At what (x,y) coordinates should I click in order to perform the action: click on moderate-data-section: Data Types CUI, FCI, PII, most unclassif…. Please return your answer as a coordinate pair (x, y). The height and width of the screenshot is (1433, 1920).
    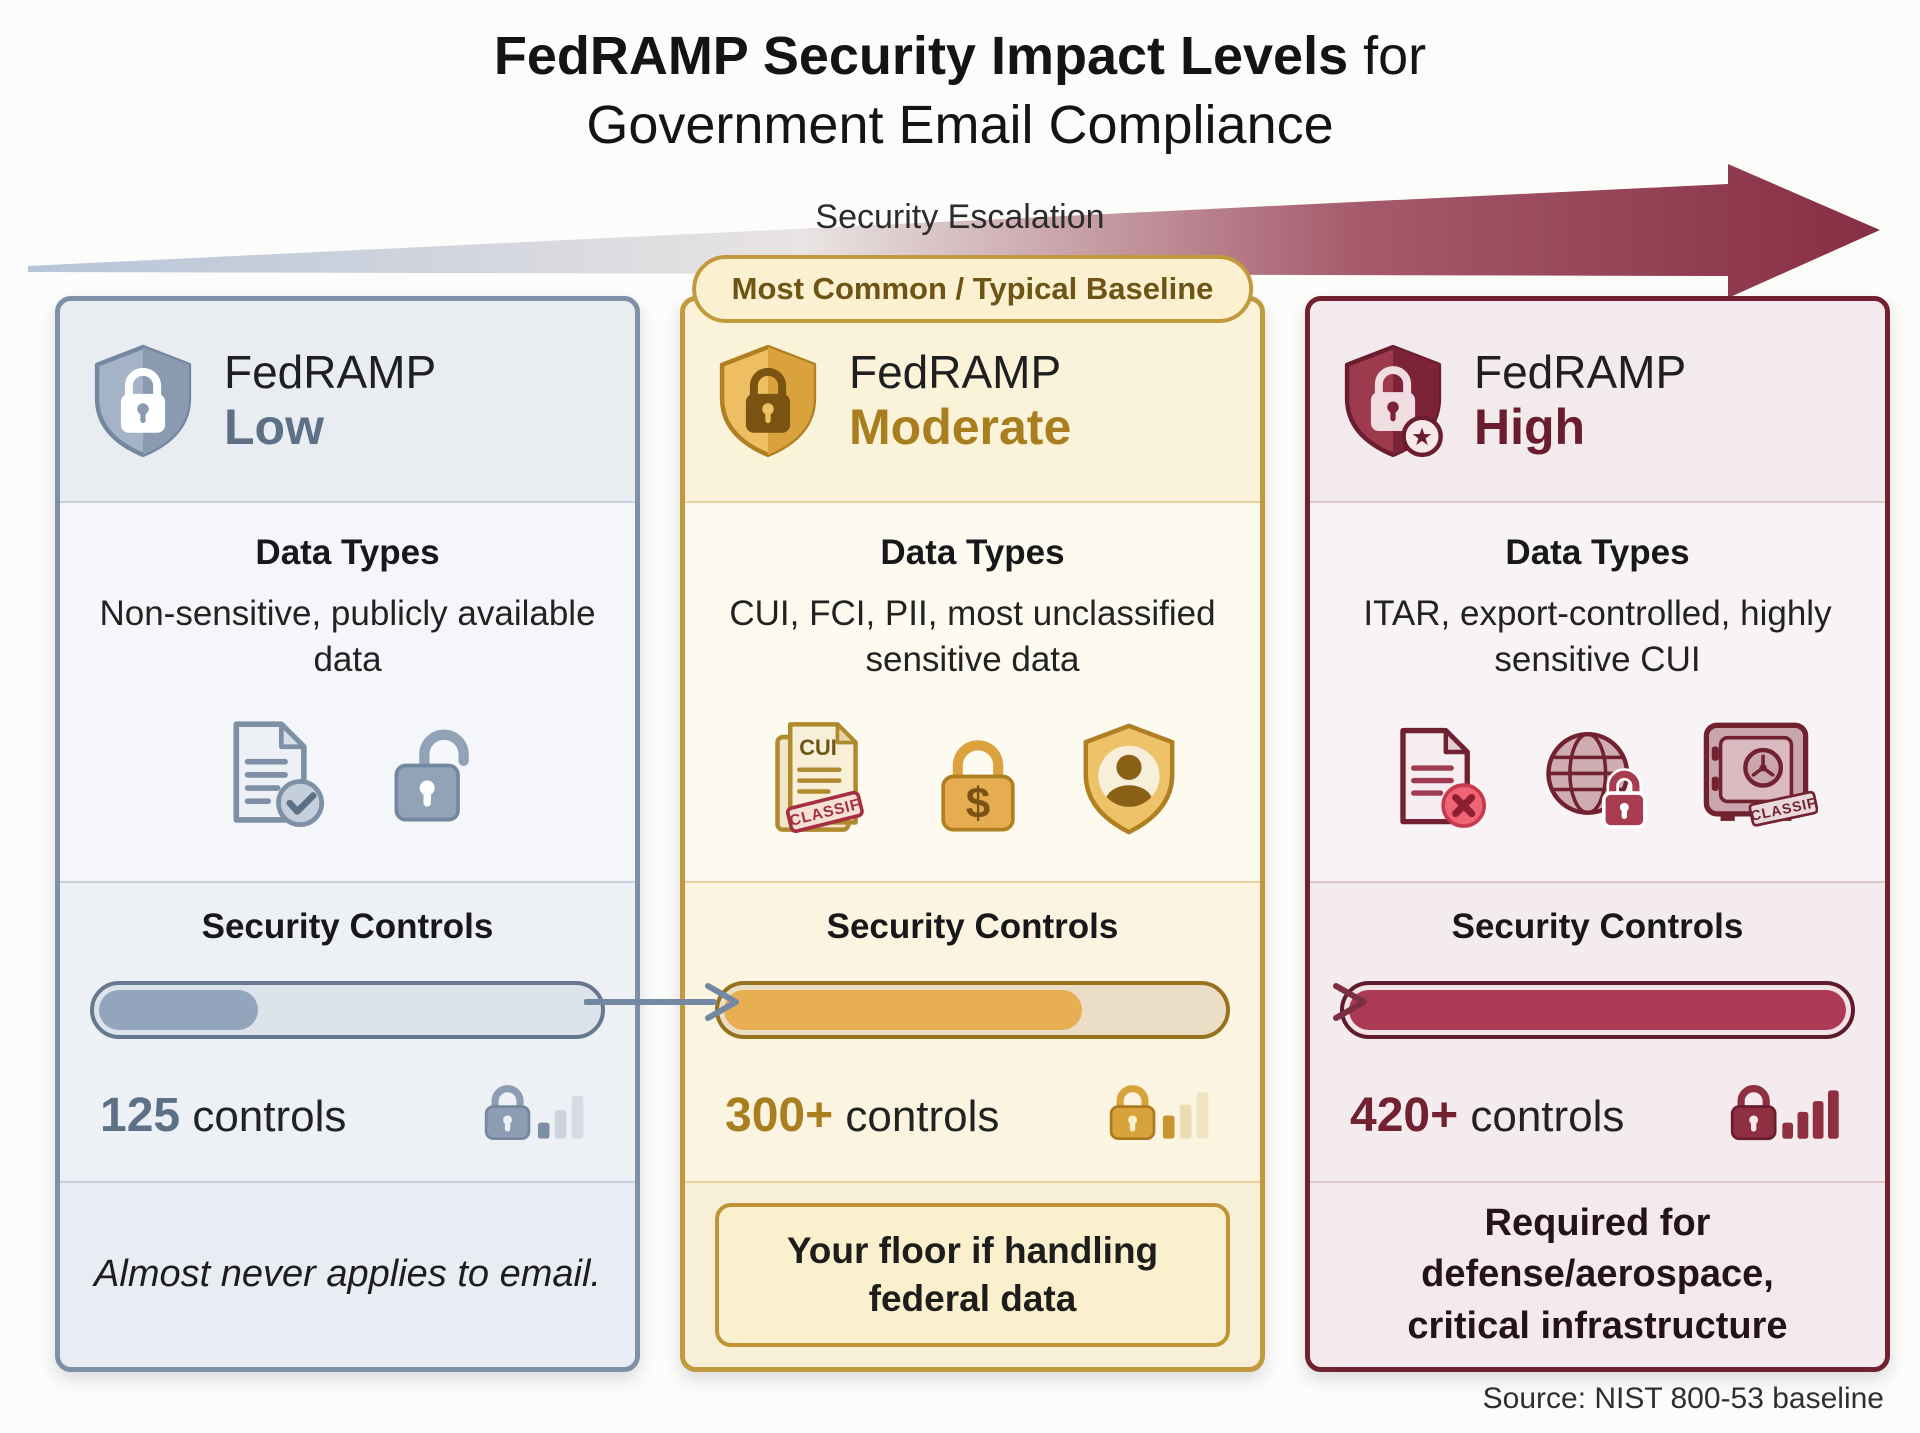
    Looking at the image, I should click on (972, 691).